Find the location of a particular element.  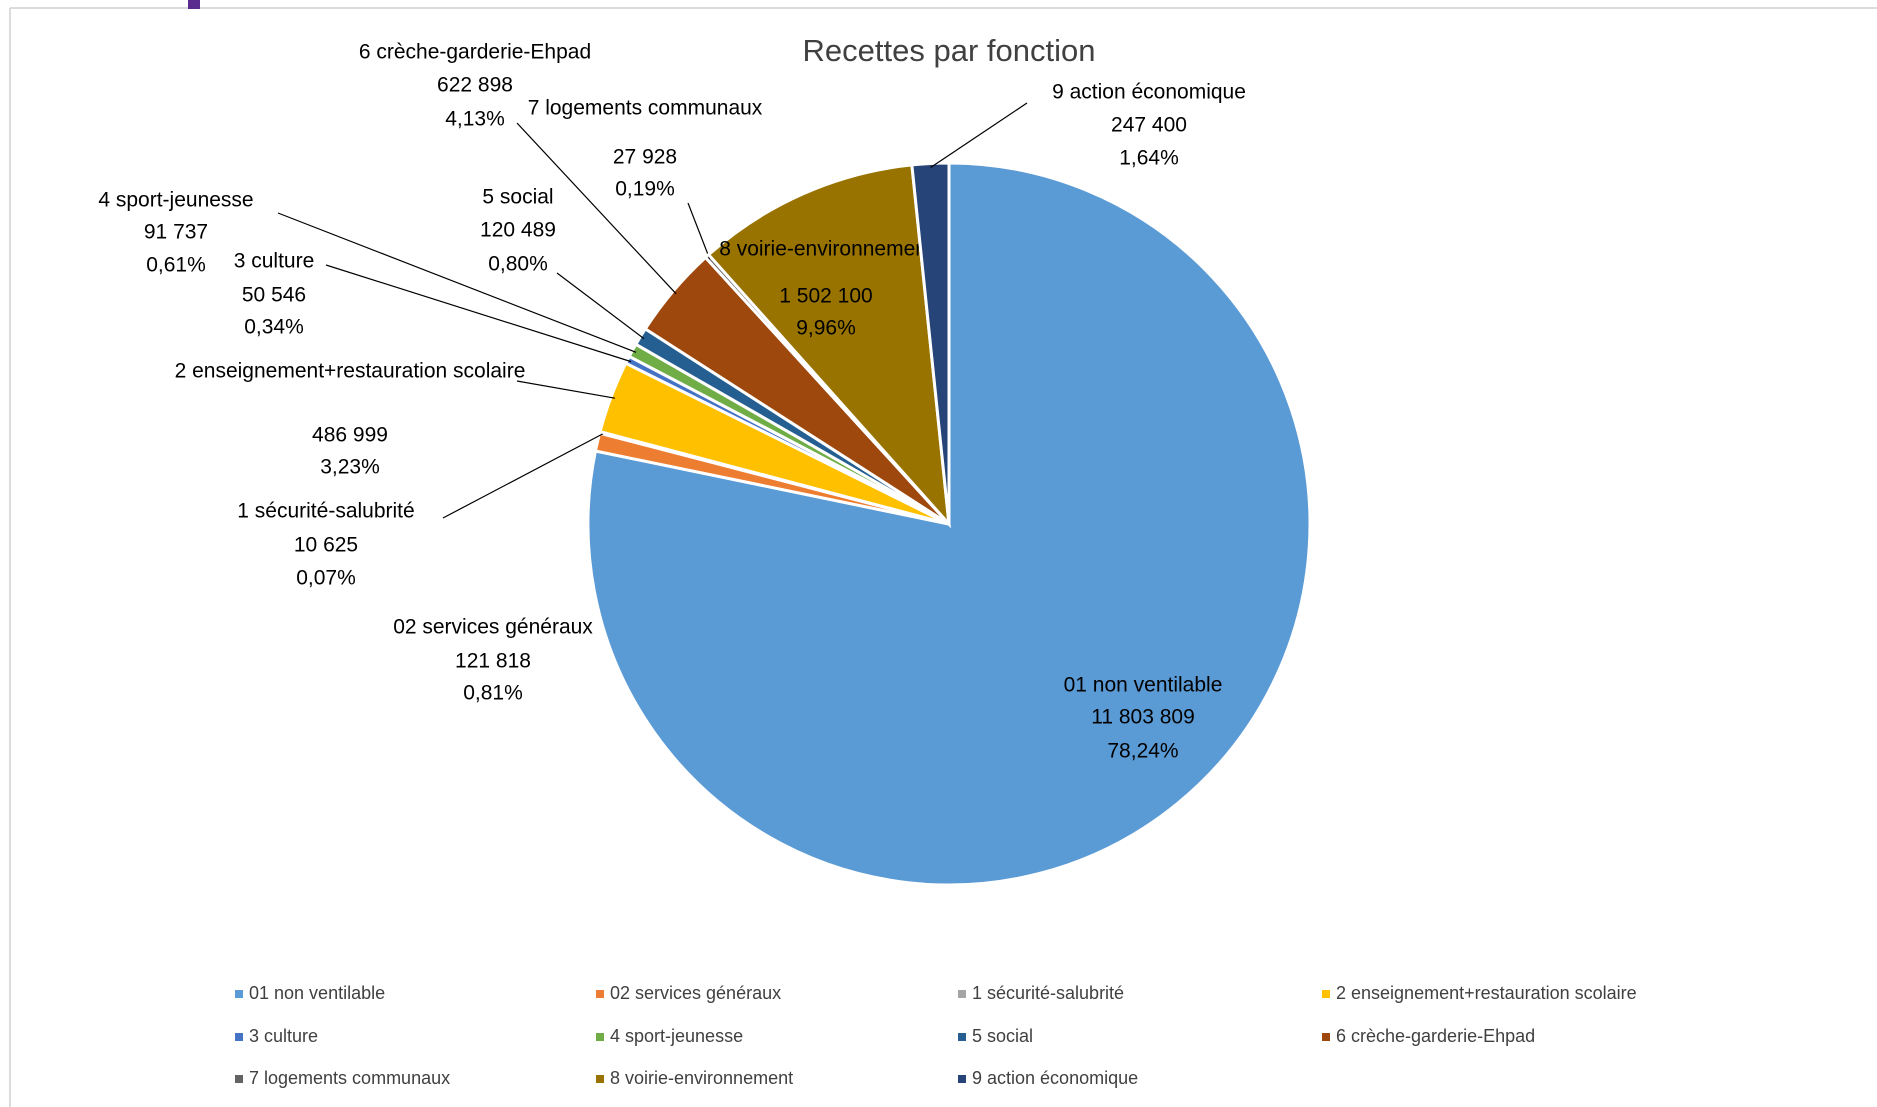

data-label-percent: 0,07% is located at coordinates (326, 578).